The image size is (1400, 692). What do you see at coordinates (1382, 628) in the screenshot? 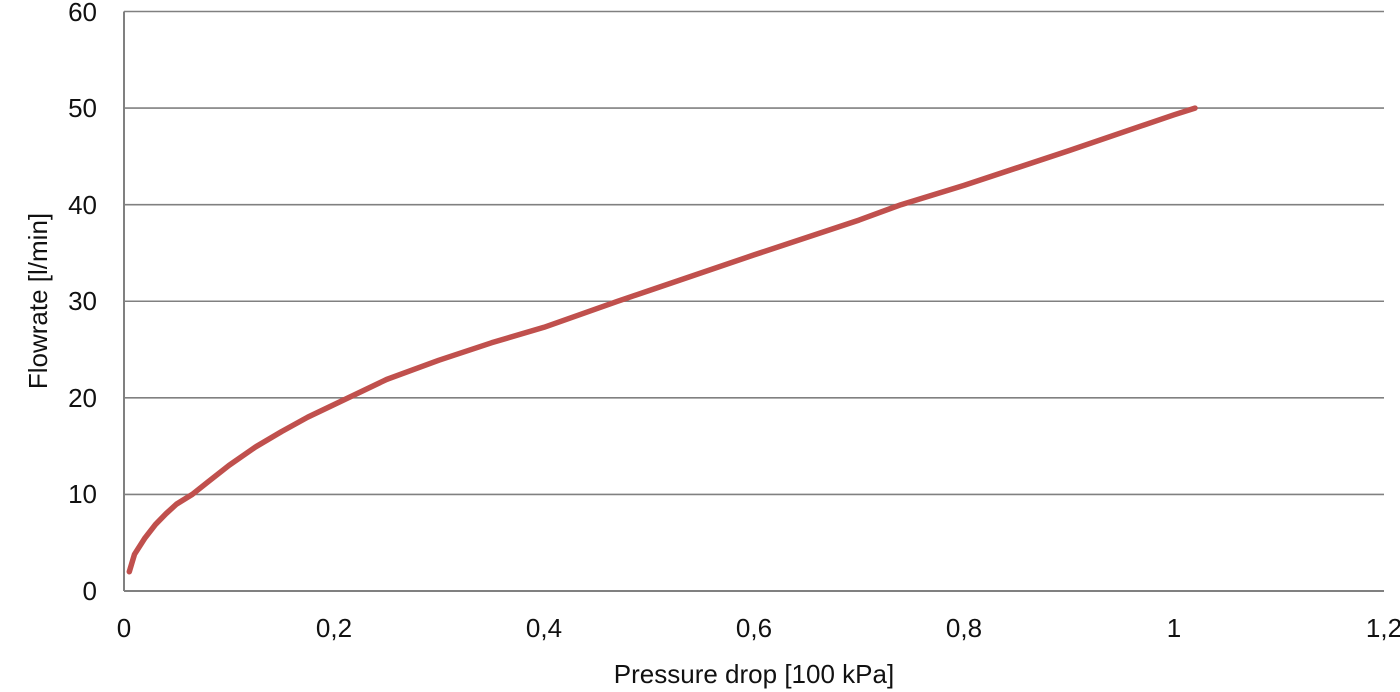
I see `x-tick-label: 1,2` at bounding box center [1382, 628].